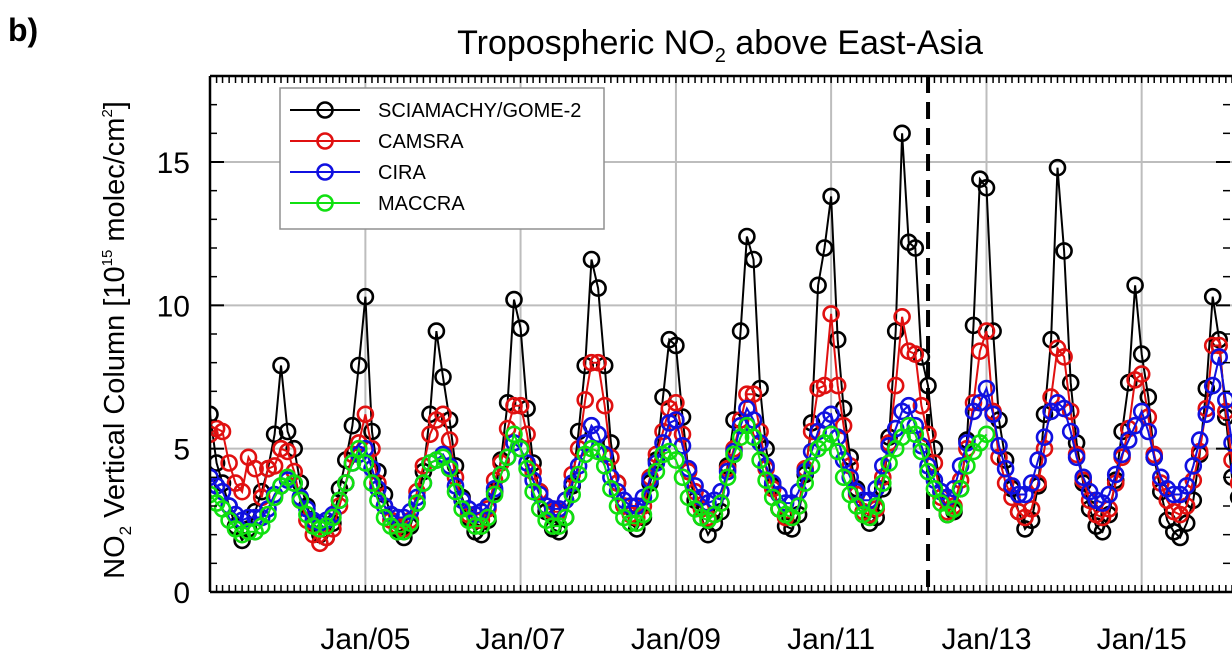 The image size is (1232, 665). Describe the element at coordinates (986, 639) in the screenshot. I see `x-tick-label-4: Jan/13` at that location.